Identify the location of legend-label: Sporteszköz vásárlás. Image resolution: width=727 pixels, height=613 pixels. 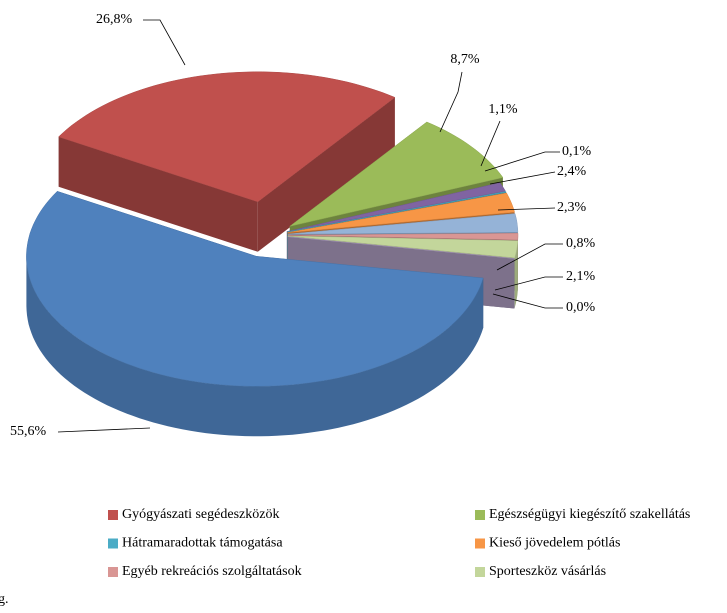
(547, 571).